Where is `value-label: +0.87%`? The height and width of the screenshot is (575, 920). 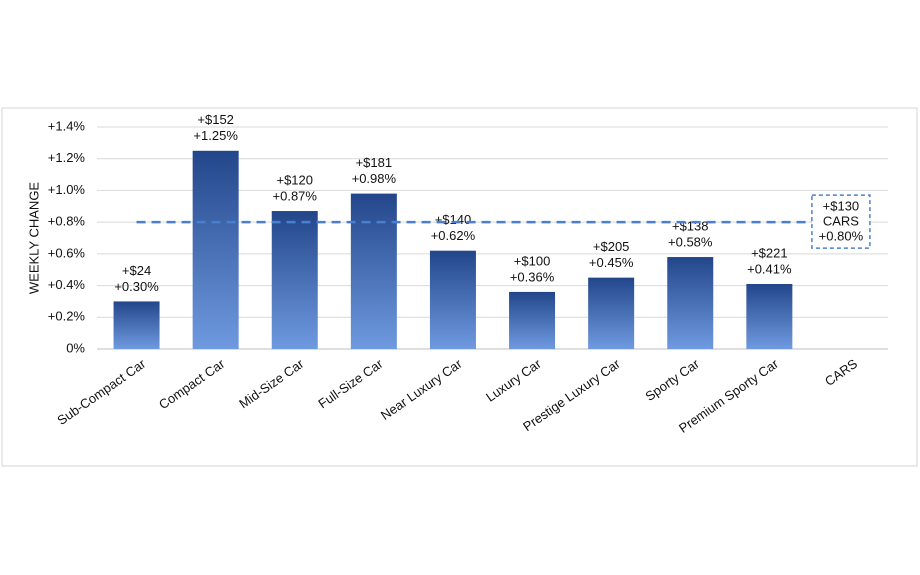 value-label: +0.87% is located at coordinates (295, 195).